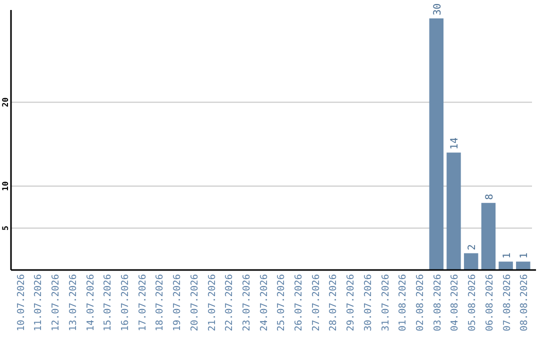 Image resolution: width=540 pixels, height=340 pixels. Describe the element at coordinates (334, 303) in the screenshot. I see `x-tick-label: 28.07.2026` at that location.